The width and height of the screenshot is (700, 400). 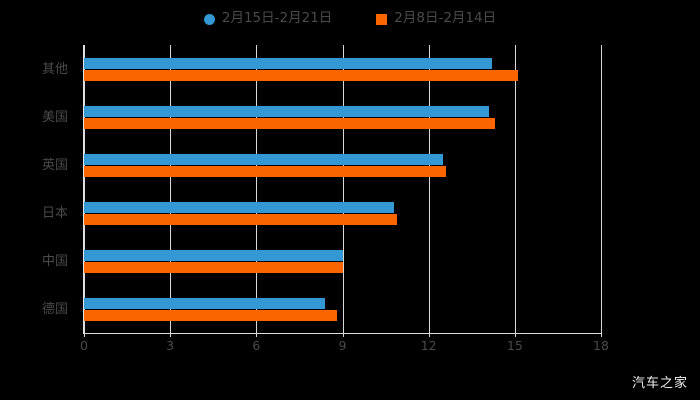 I want to click on x-axis-tick-labels: 0 3 6 9 12 15 18, so click(x=344, y=344).